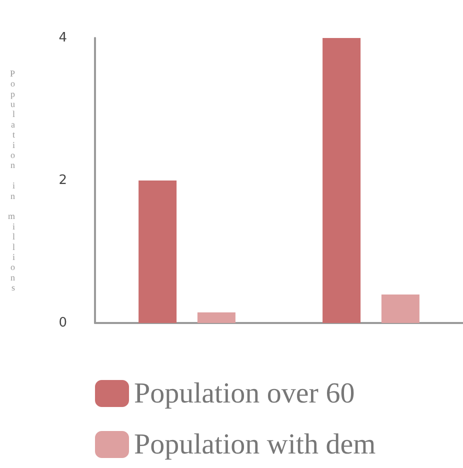 Image resolution: width=463 pixels, height=468 pixels. What do you see at coordinates (62, 38) in the screenshot?
I see `y-tick-label: 4` at bounding box center [62, 38].